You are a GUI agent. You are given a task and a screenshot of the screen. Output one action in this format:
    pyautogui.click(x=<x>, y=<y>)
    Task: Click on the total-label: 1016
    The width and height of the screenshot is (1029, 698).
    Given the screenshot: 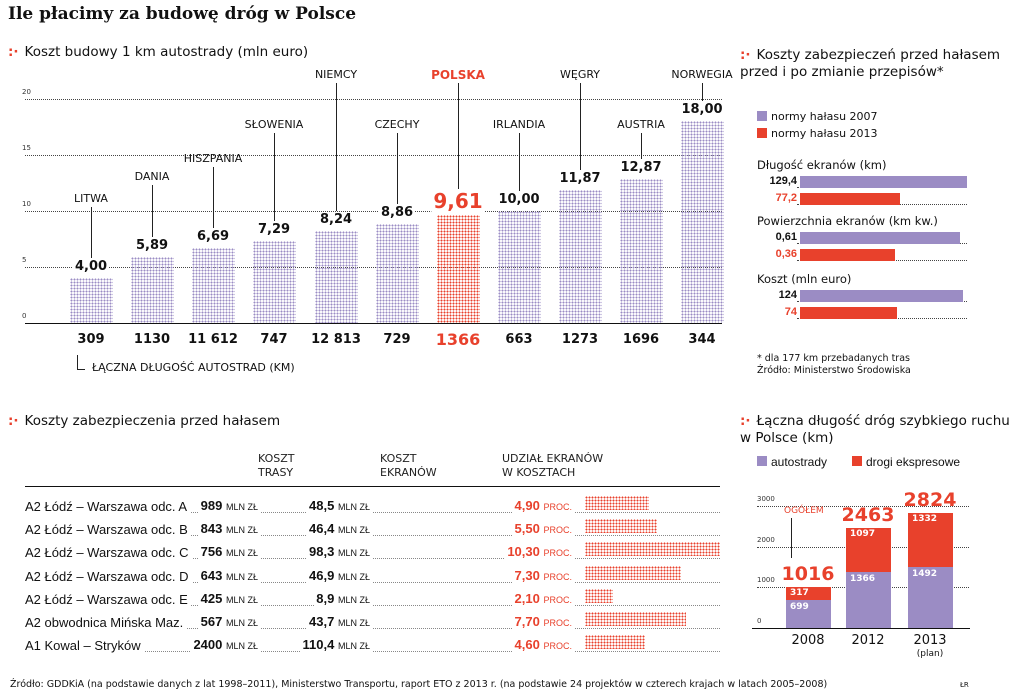 What is the action you would take?
    pyautogui.click(x=808, y=573)
    